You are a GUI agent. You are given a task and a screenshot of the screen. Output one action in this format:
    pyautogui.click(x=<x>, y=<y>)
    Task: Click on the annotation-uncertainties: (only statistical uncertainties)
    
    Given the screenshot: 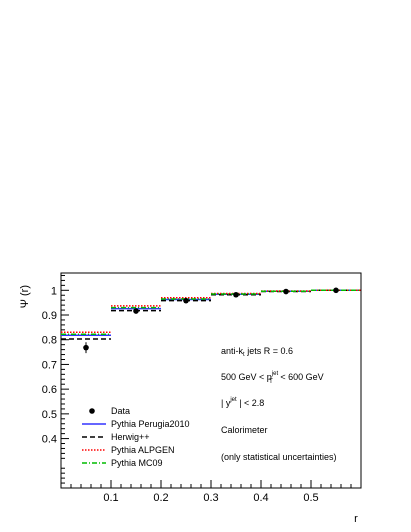 What is the action you would take?
    pyautogui.click(x=279, y=457)
    